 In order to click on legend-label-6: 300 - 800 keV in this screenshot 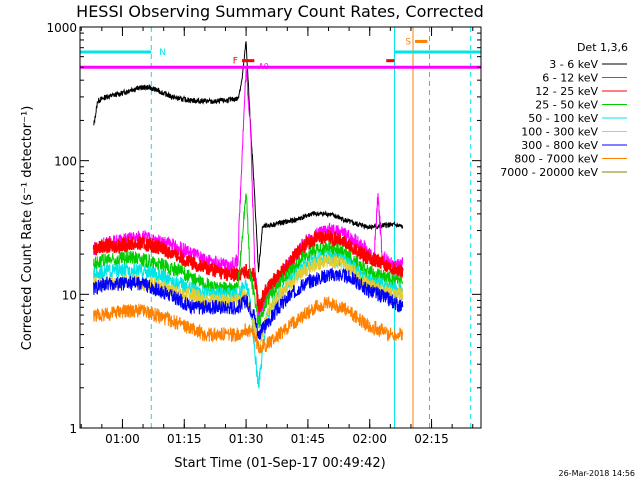, I will do `click(559, 145)`.